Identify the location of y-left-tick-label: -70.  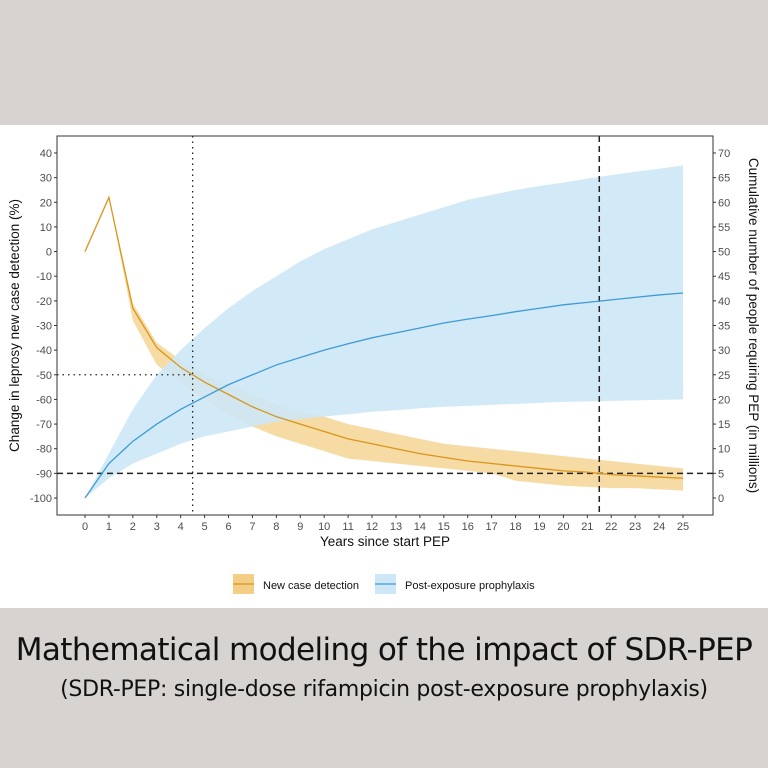
(44, 425).